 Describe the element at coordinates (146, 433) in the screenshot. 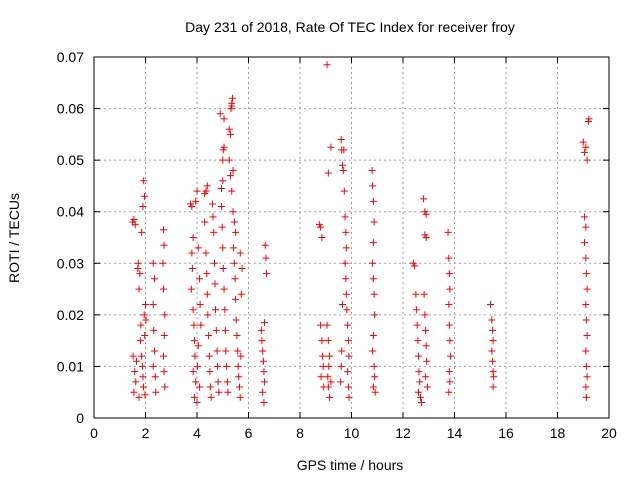

I see `x-tick-label: 2` at that location.